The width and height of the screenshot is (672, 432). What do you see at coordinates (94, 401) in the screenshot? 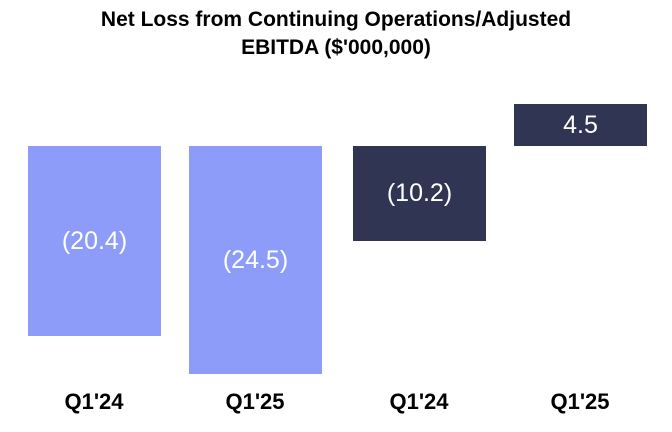
I see `x-axis-label-1: Q1'24` at bounding box center [94, 401].